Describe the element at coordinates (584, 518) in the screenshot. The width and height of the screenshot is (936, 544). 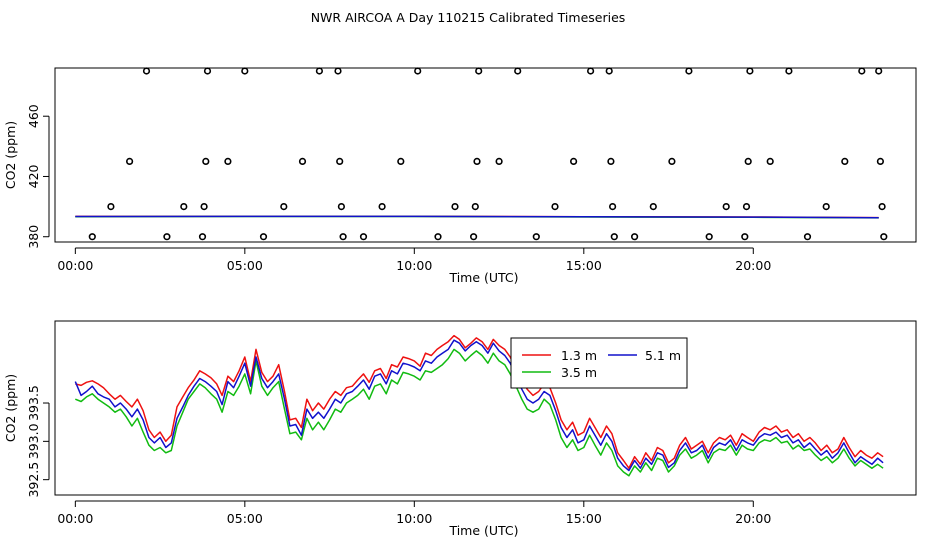
I see `bottom-x-tick-label: 15:00` at that location.